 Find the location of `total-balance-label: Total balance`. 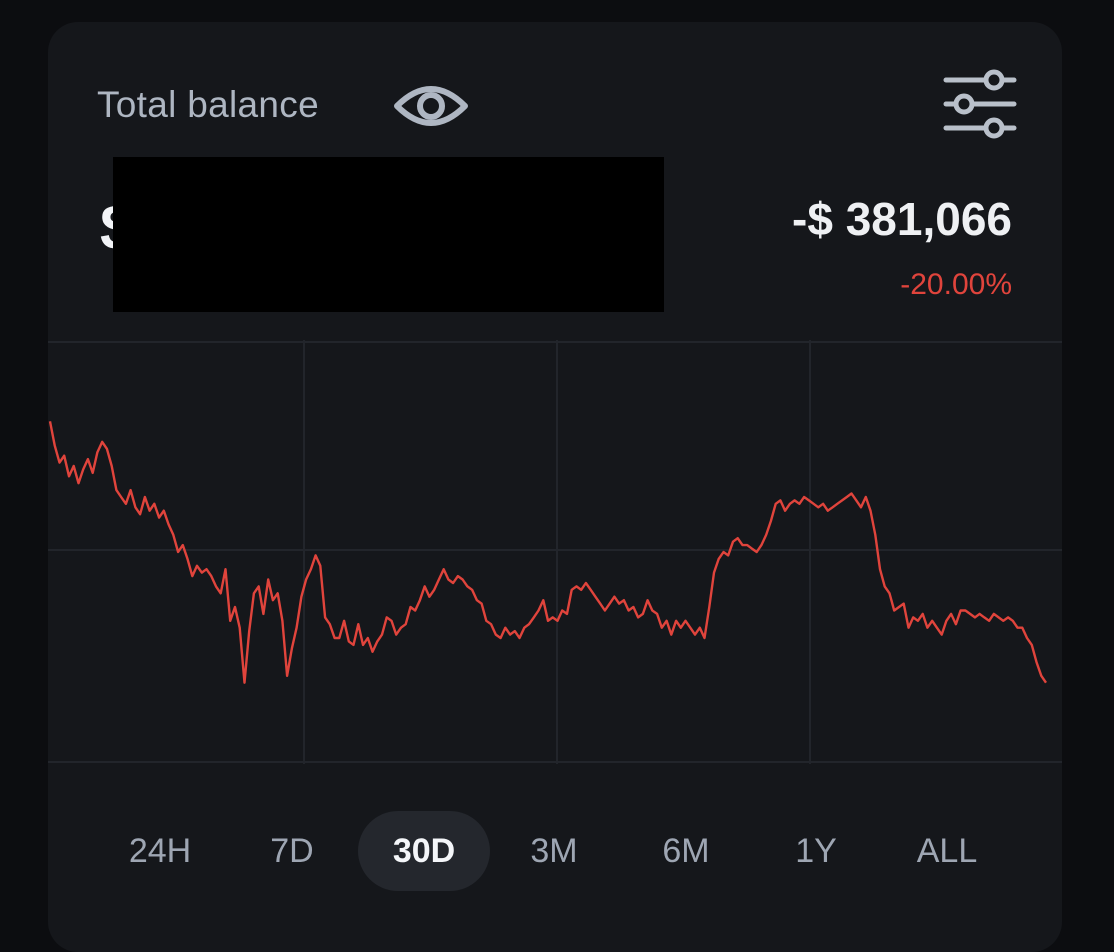

total-balance-label: Total balance is located at coordinates (208, 104).